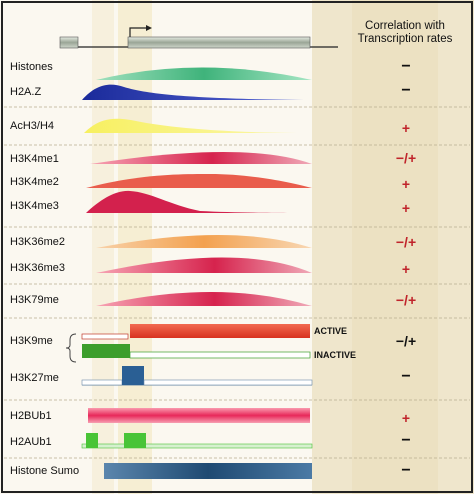  I want to click on row-label-h2aub1: H2AUb1, so click(31, 442).